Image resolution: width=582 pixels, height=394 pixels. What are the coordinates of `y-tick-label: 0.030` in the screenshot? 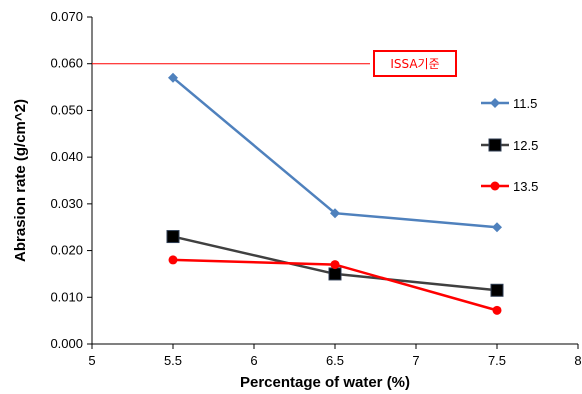 It's located at (66, 203).